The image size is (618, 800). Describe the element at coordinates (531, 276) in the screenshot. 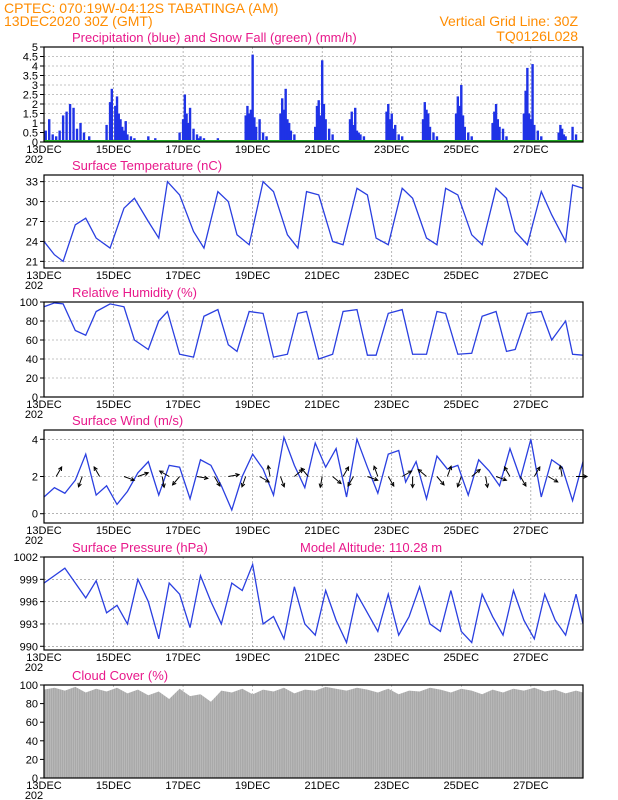

I see `temperature-date-label: 27DEC` at that location.